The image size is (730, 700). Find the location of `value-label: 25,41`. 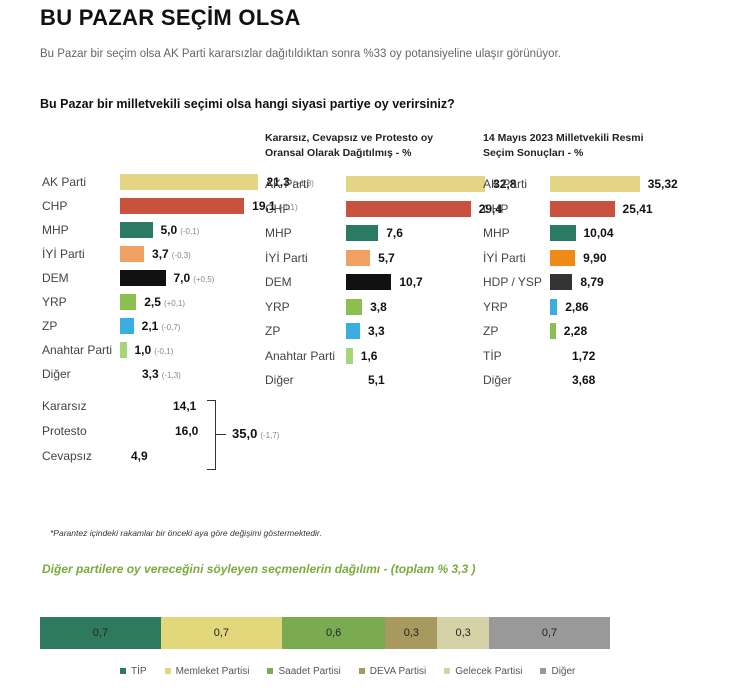

value-label: 25,41 is located at coordinates (638, 209).